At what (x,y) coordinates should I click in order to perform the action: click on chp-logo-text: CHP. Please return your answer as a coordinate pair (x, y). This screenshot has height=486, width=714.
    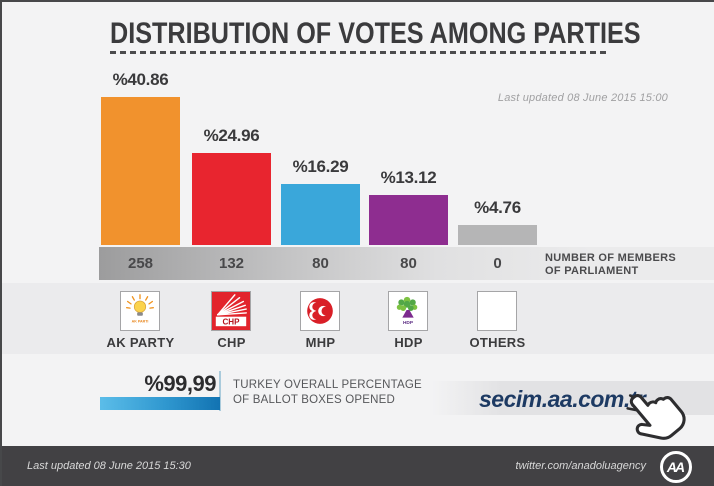
    Looking at the image, I should click on (231, 321).